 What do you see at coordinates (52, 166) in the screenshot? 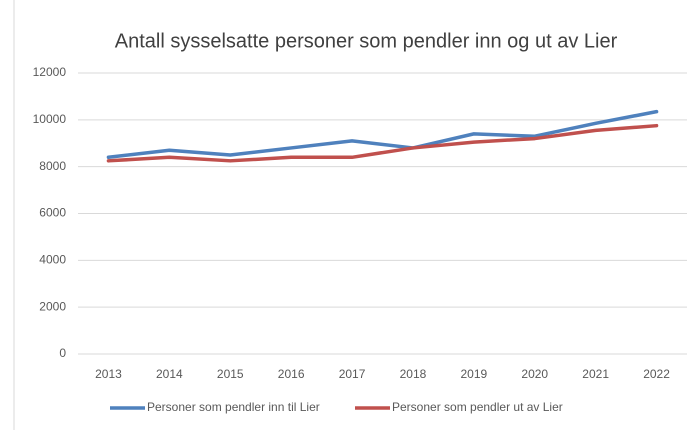
I see `y-tick-label: 8000` at bounding box center [52, 166].